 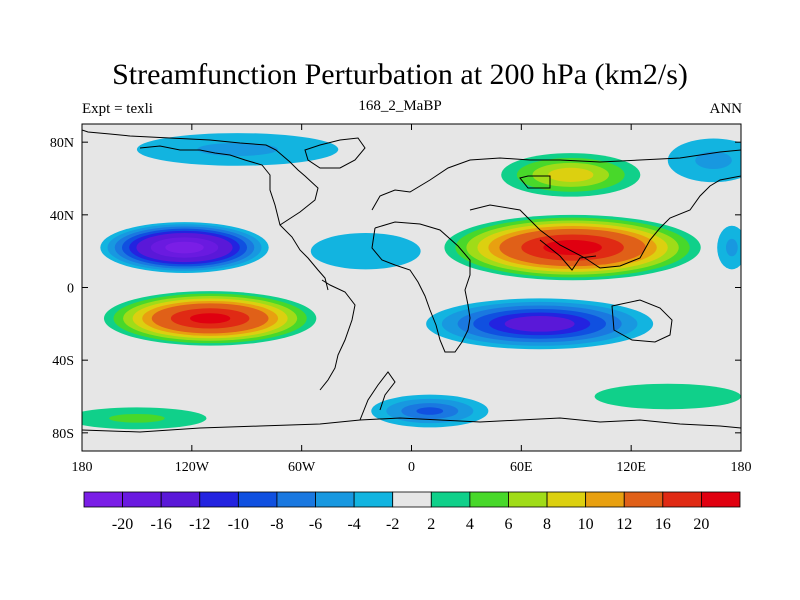 I want to click on colorbar-label: -2, so click(x=392, y=524).